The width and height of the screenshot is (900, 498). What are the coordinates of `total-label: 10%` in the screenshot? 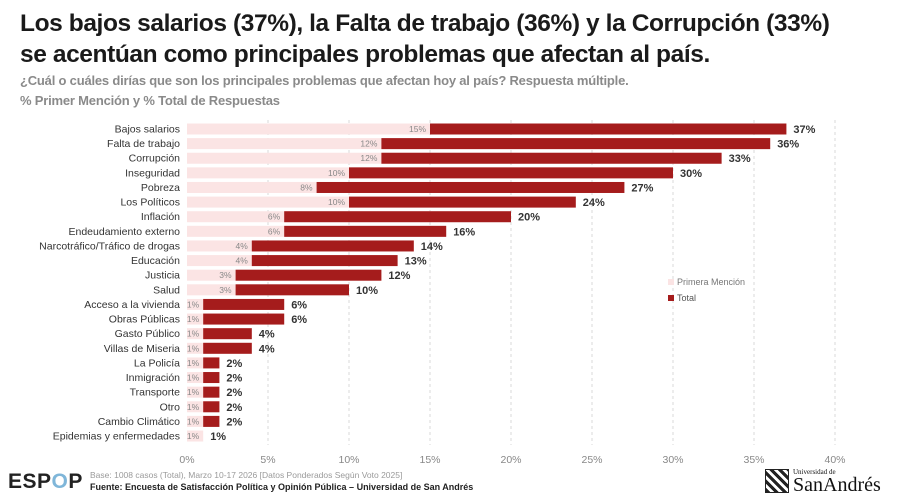 It's located at (367, 291).